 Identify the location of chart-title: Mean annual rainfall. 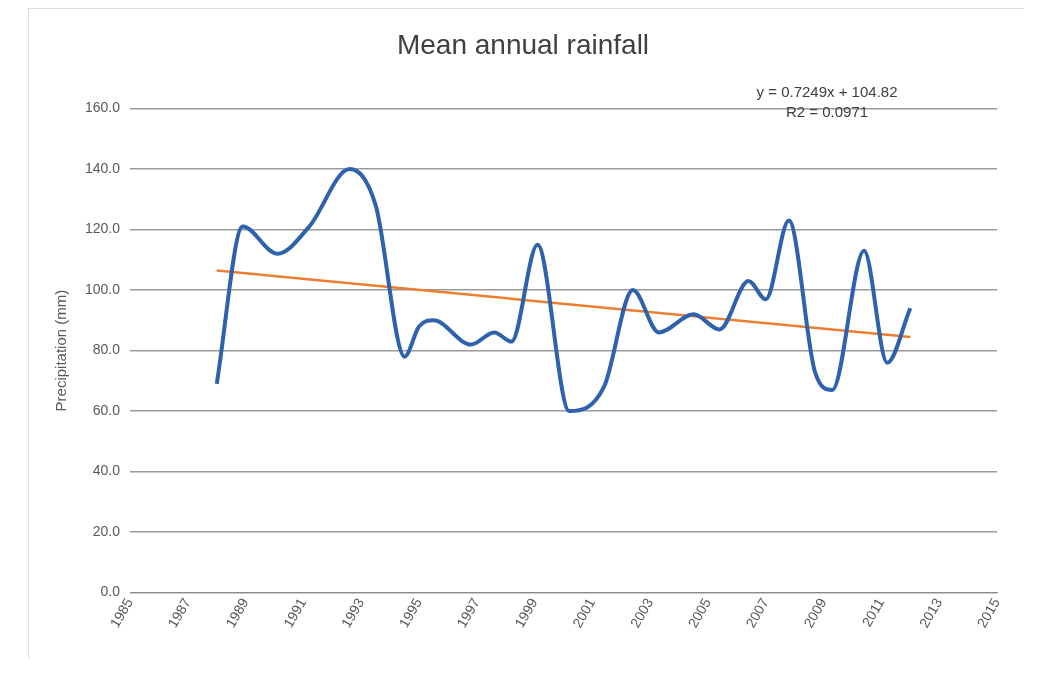
(523, 44).